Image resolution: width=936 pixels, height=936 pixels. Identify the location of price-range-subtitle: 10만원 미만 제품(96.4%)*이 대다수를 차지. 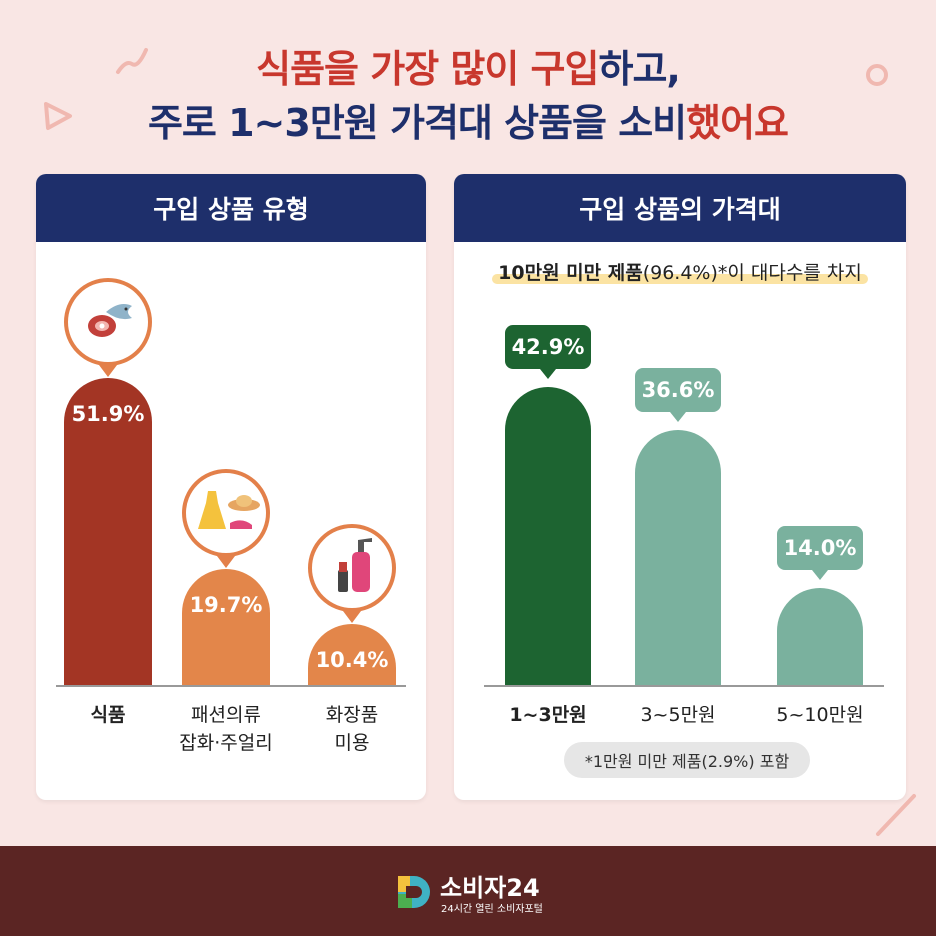
(680, 271).